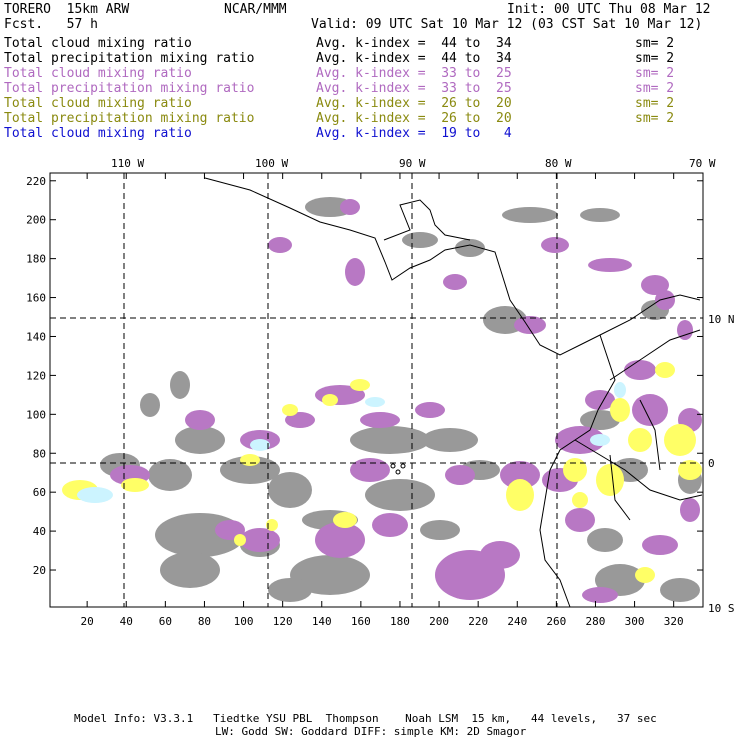 The image size is (740, 740). What do you see at coordinates (51, 24) in the screenshot?
I see `forecast-hour: Fcst. 57 h` at bounding box center [51, 24].